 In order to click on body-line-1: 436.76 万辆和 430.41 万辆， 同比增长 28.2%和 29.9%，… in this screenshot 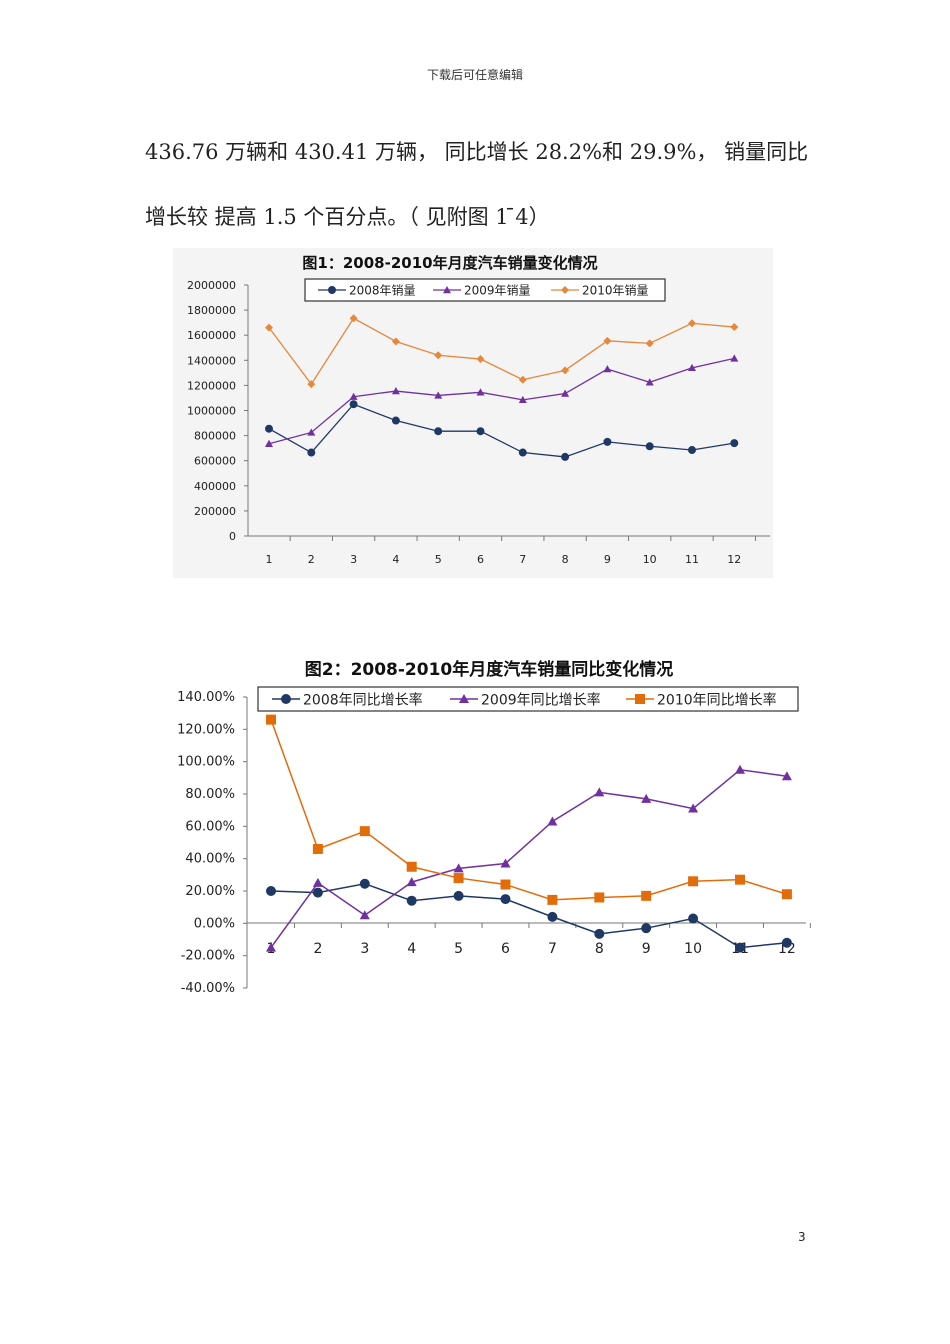, I will do `click(477, 152)`.